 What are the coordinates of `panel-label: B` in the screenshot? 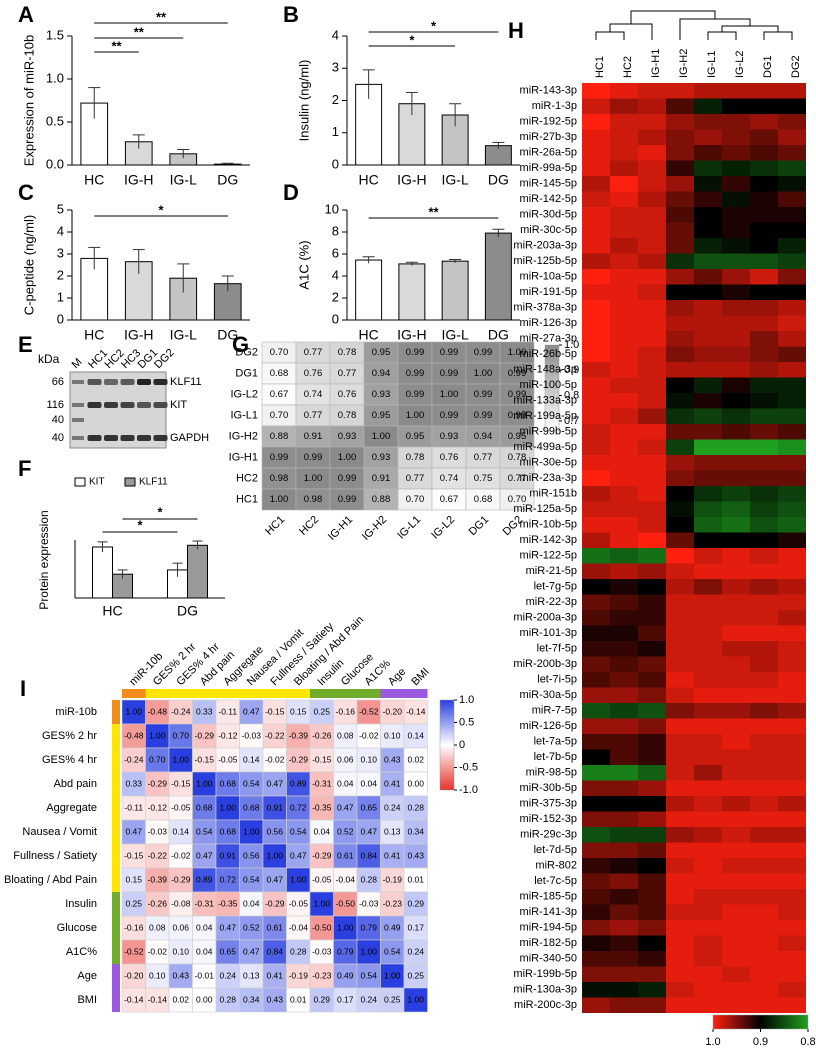 It's located at (291, 14).